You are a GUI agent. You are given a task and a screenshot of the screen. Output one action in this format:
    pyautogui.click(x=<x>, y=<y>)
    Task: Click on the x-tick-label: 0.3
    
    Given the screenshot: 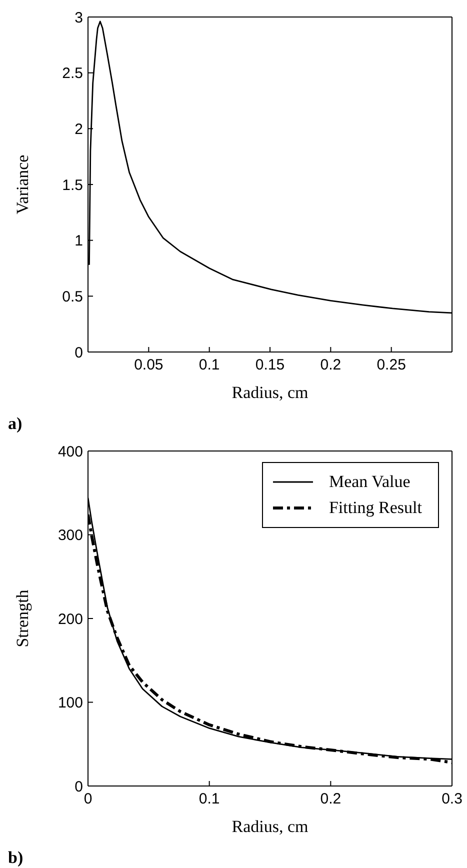 What is the action you would take?
    pyautogui.click(x=452, y=799)
    